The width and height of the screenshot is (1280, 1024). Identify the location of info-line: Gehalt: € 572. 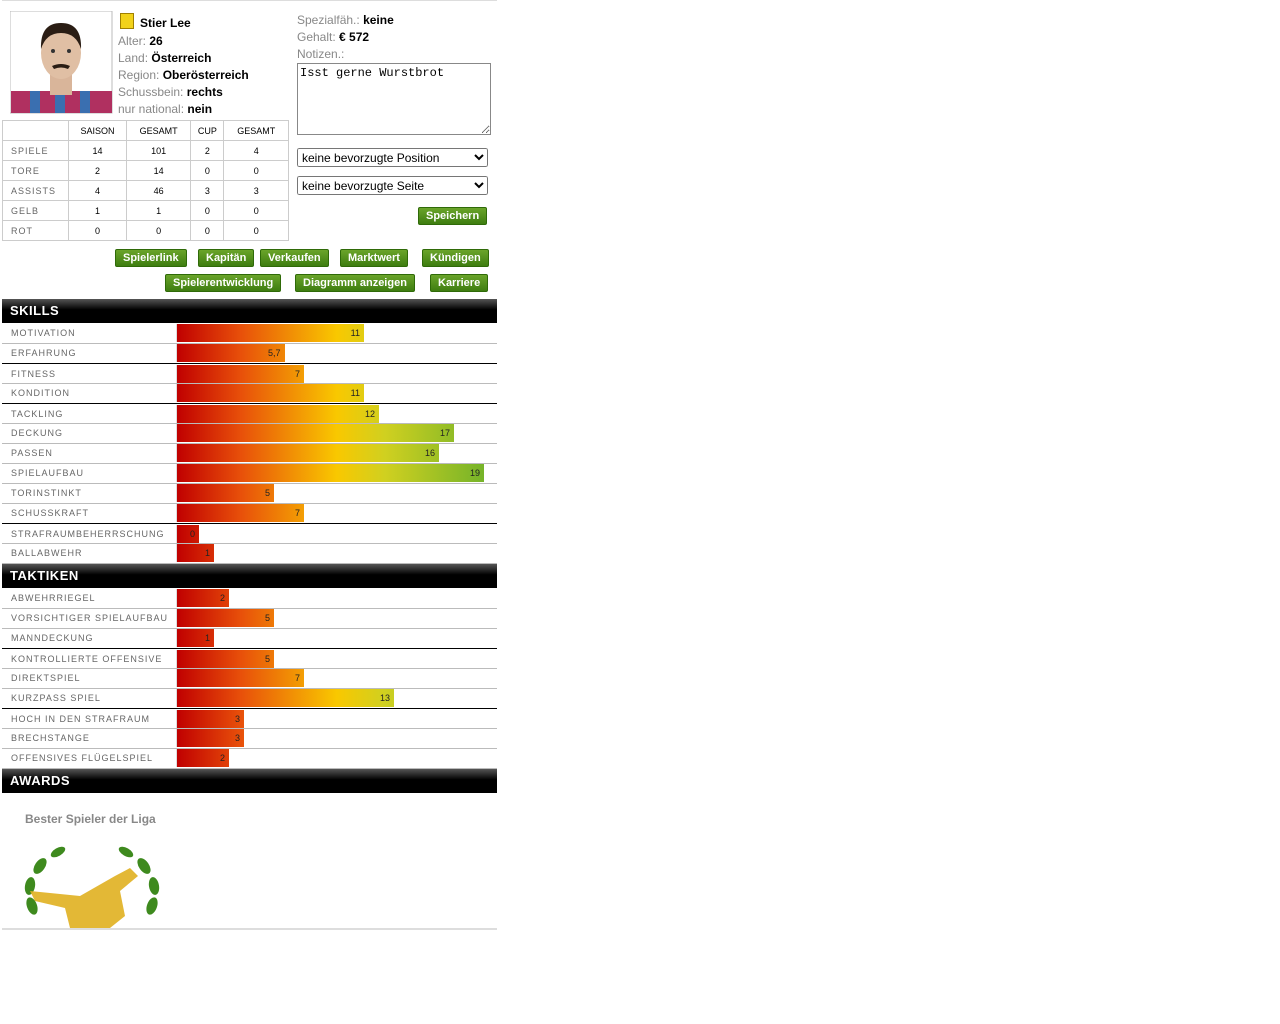
(345, 37).